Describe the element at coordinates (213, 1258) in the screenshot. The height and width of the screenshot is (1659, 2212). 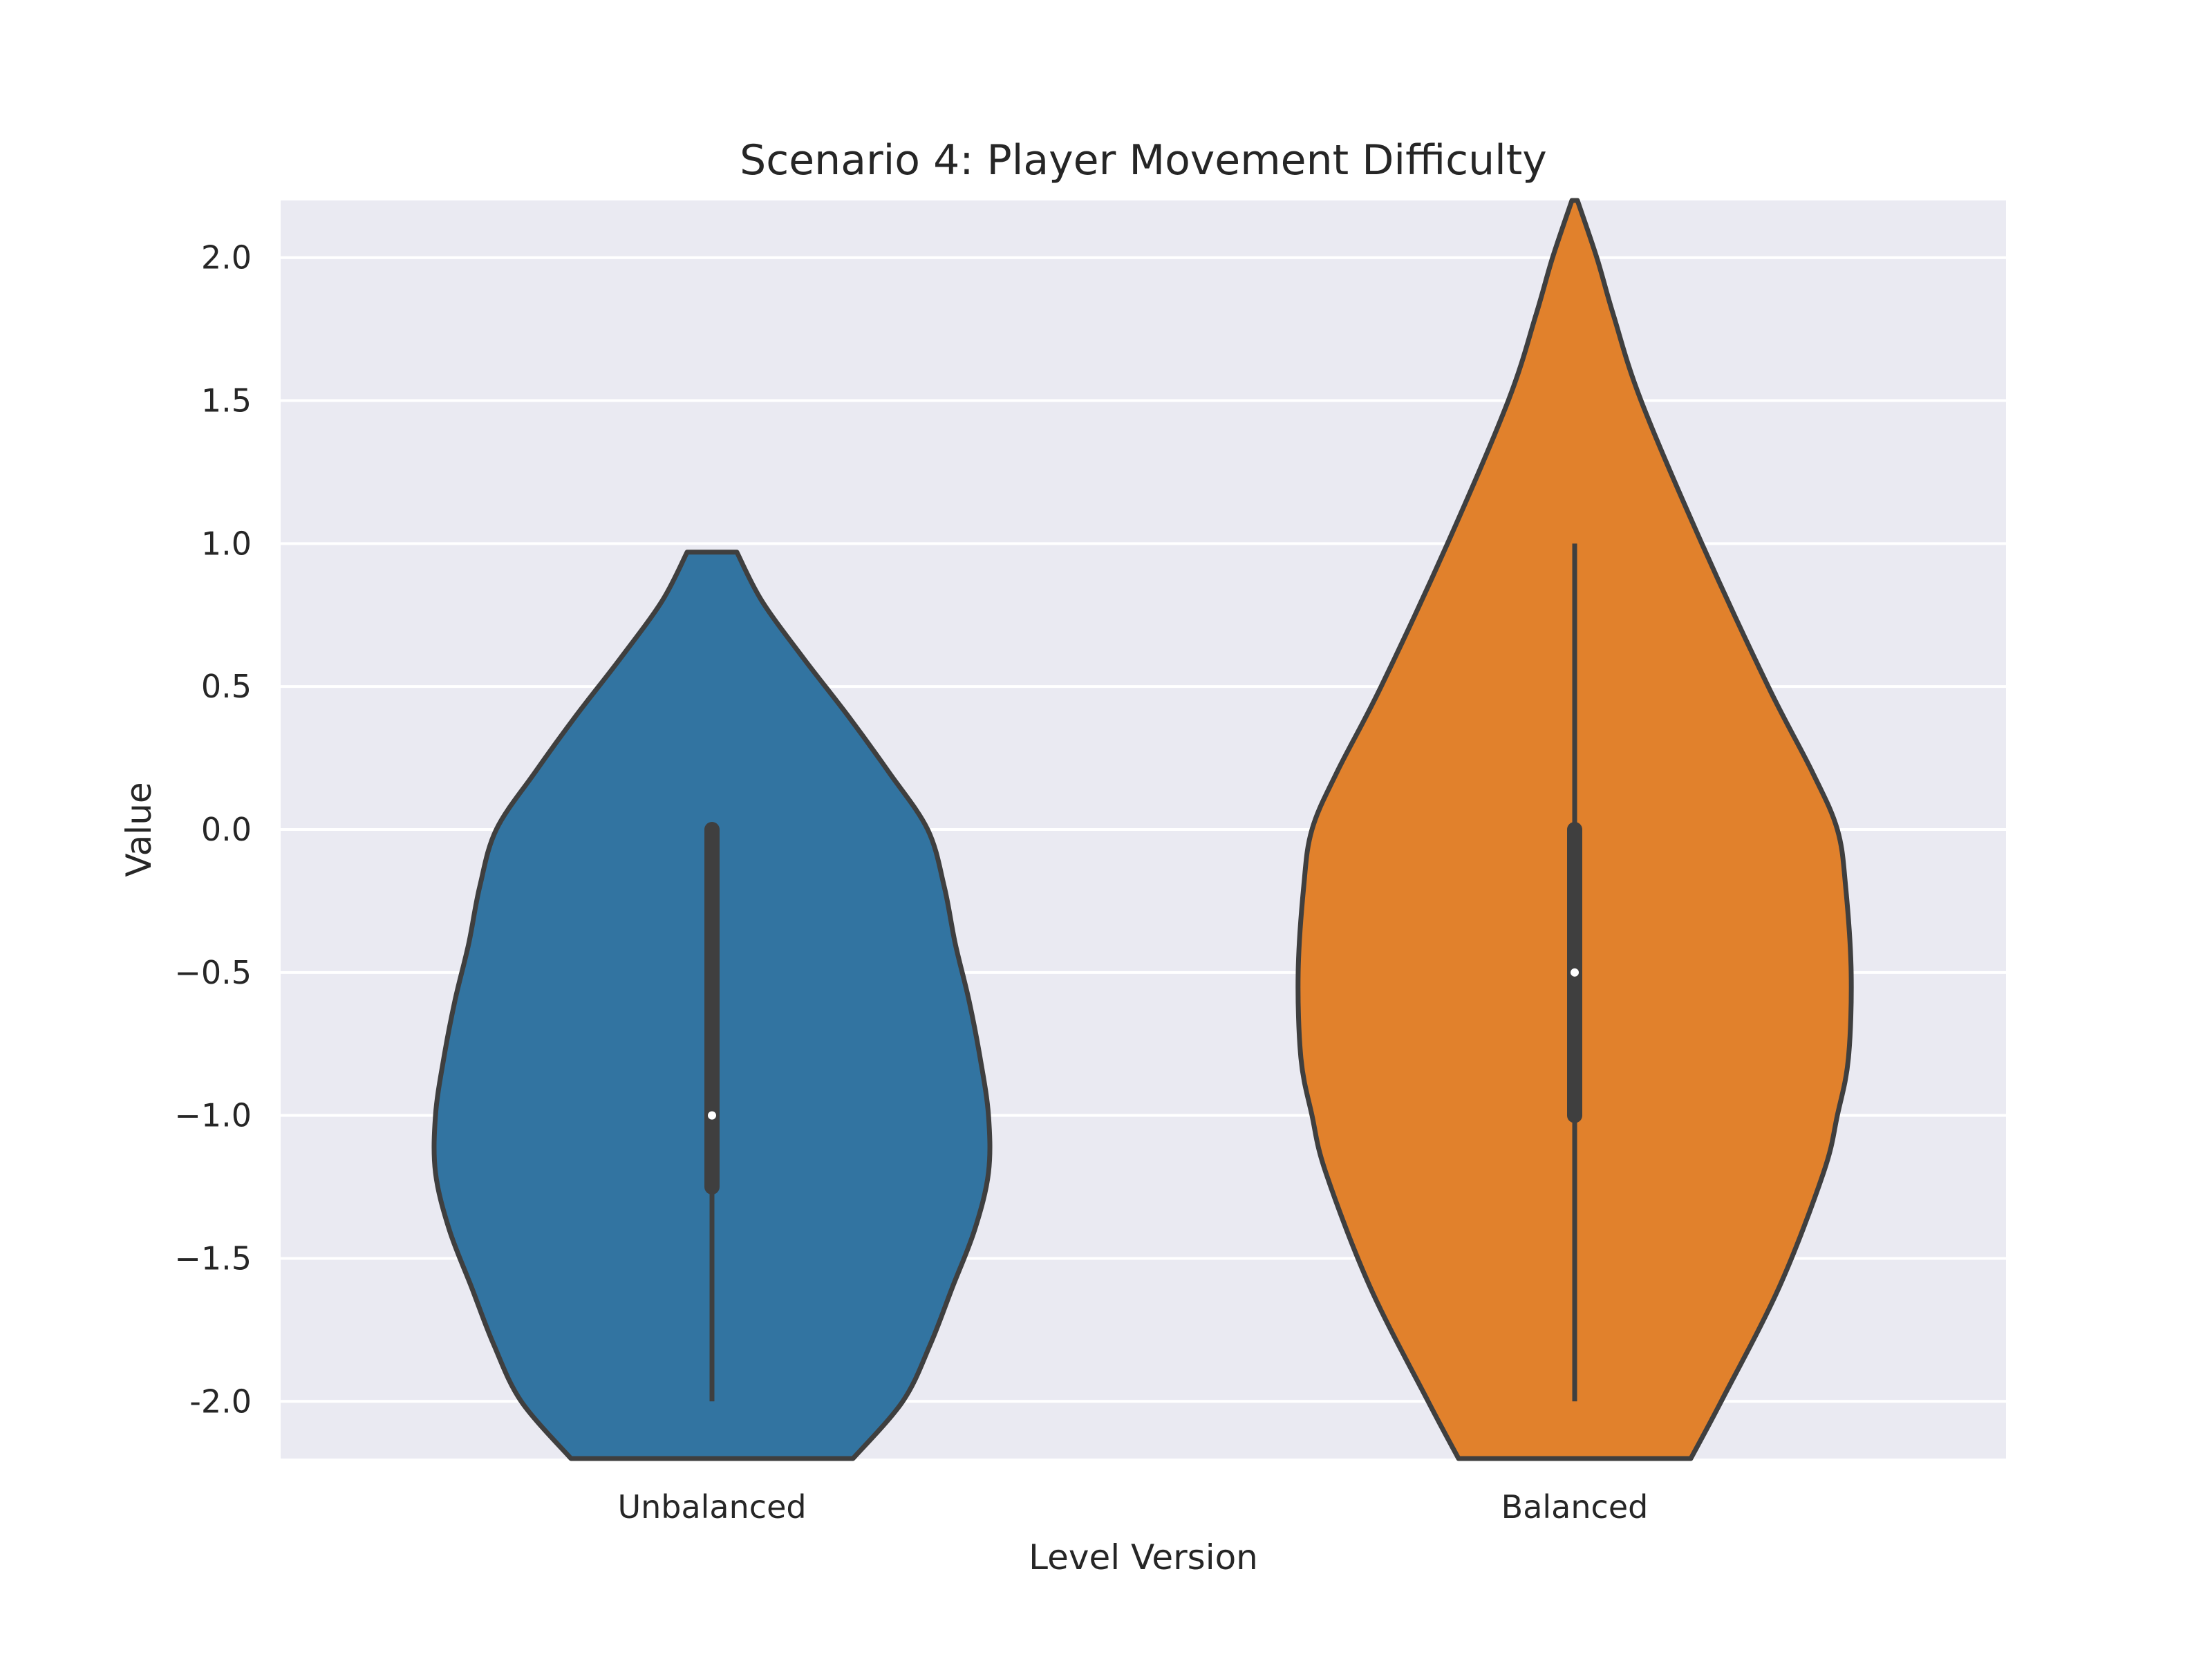
I see `y-tick-label: −1.5` at that location.